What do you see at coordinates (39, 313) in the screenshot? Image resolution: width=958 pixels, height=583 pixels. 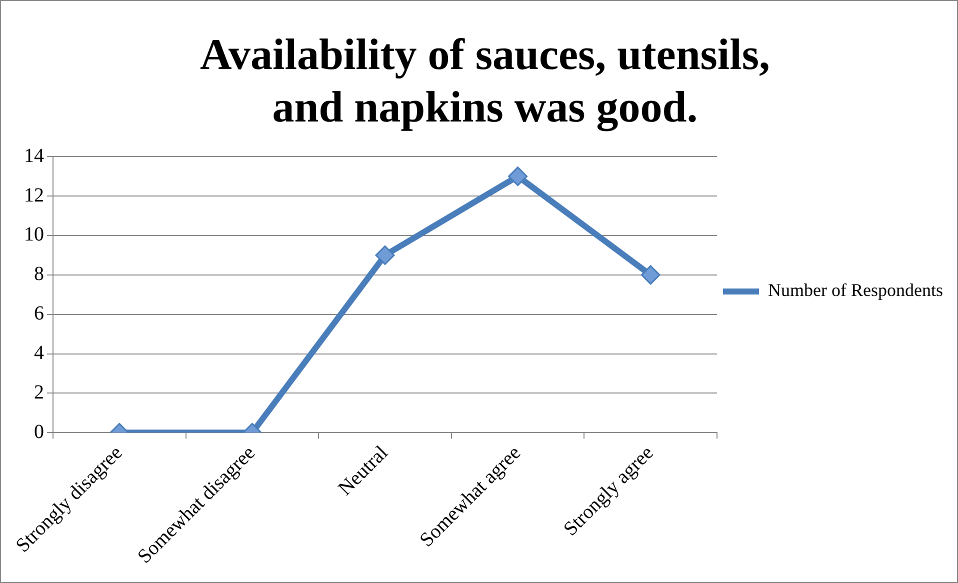 I see `y-tick-label: 6` at bounding box center [39, 313].